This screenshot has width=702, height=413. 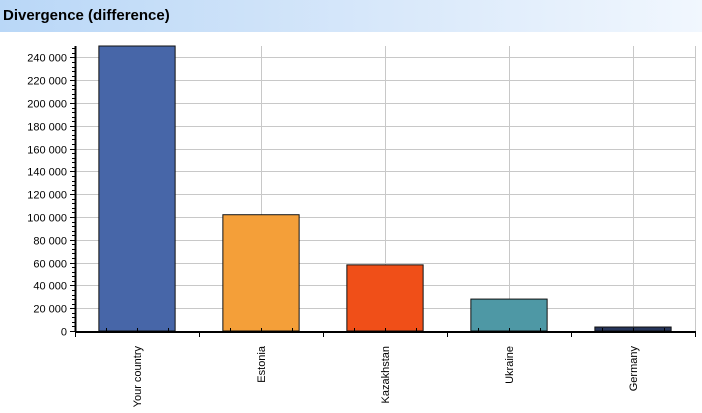 What do you see at coordinates (262, 364) in the screenshot?
I see `x-tick-label: Estonia` at bounding box center [262, 364].